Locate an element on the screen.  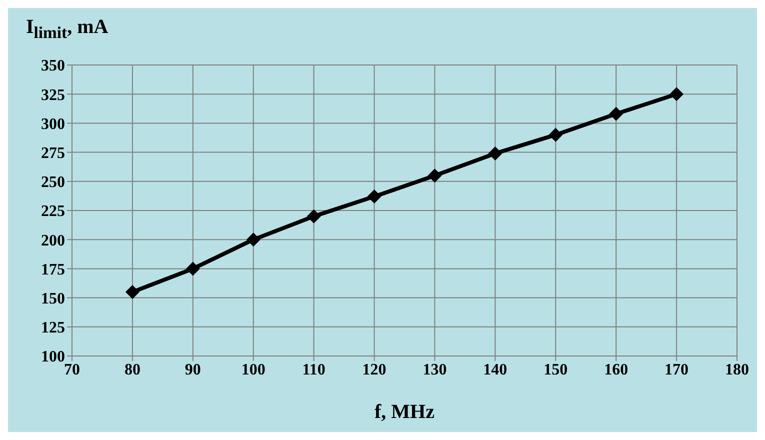
x-tick-label: 160 is located at coordinates (616, 369).